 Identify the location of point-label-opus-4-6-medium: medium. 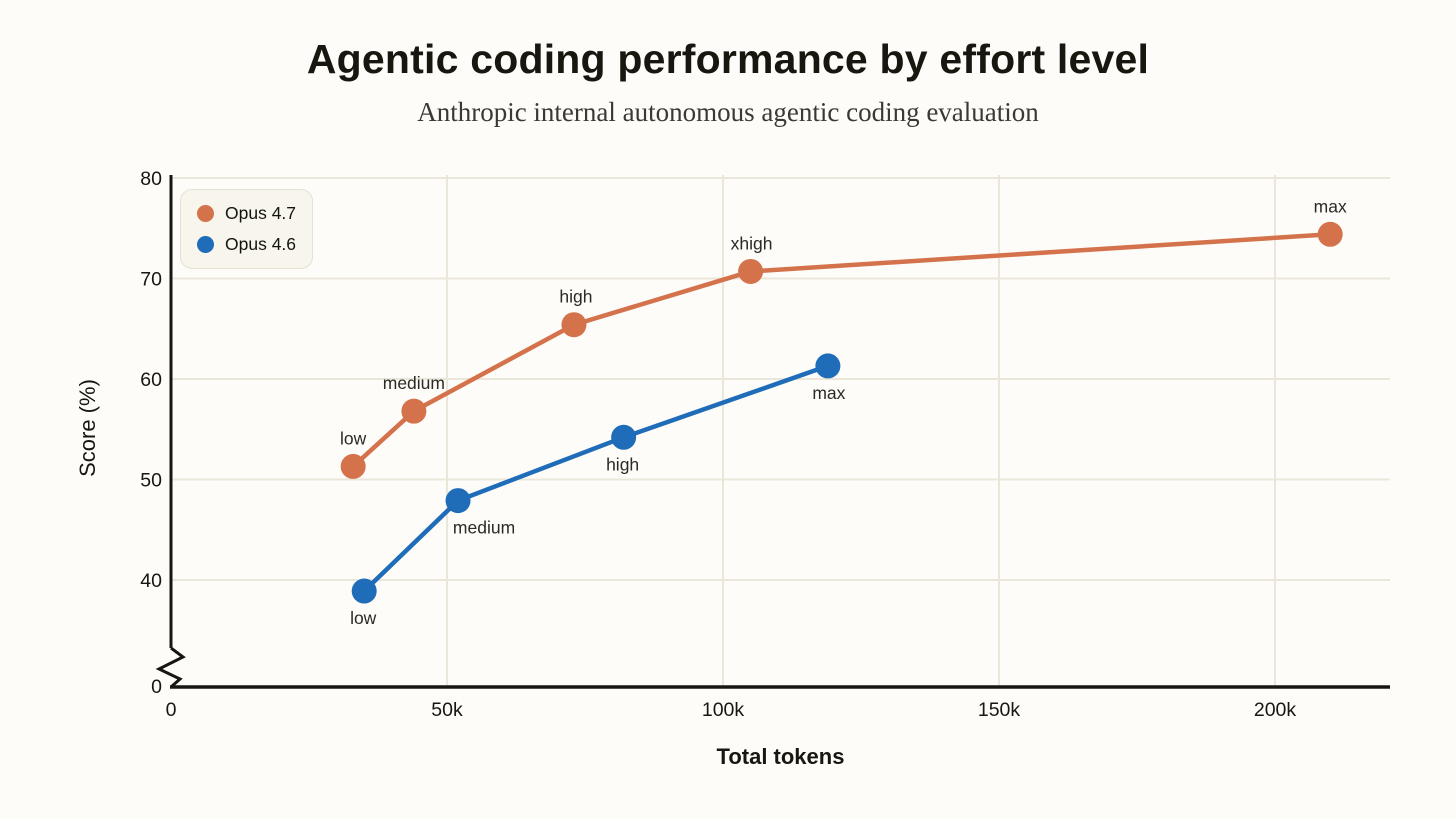
(484, 528).